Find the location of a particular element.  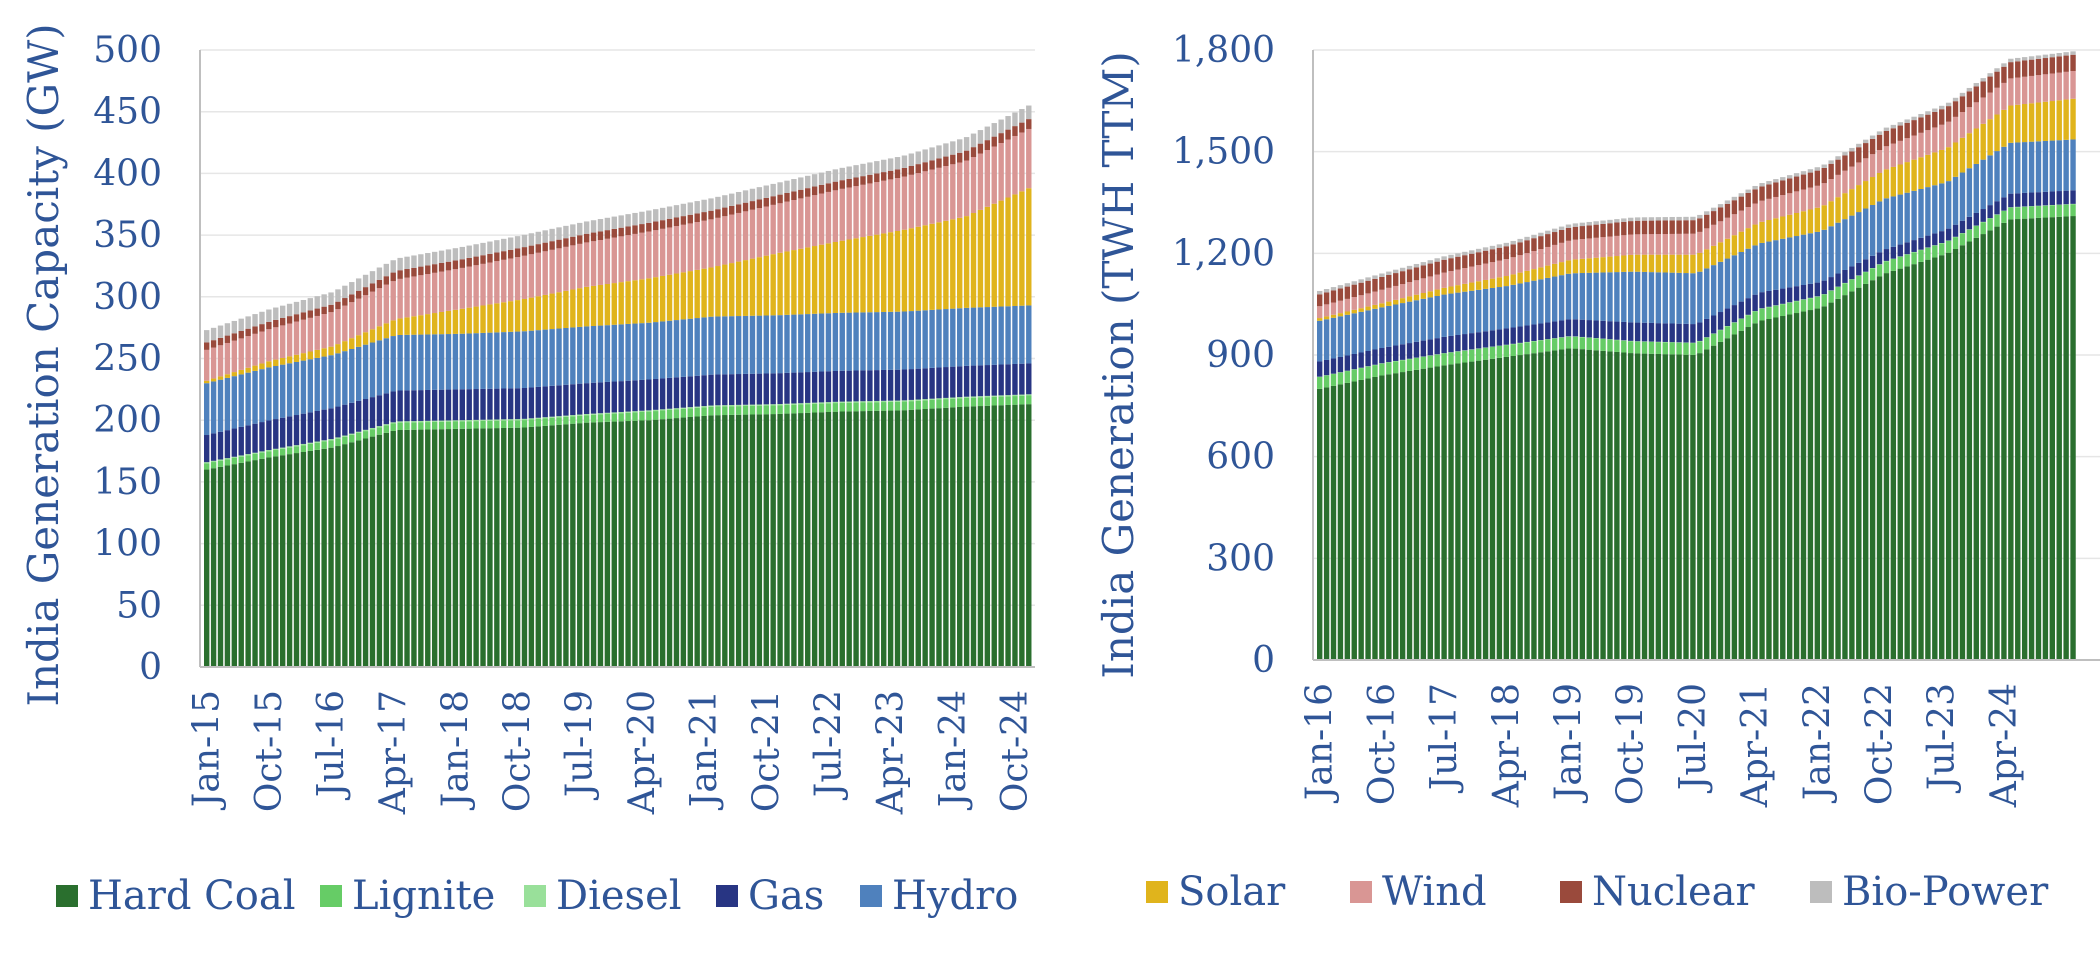

legend-label-hard-coal: Hard Coal is located at coordinates (192, 896).